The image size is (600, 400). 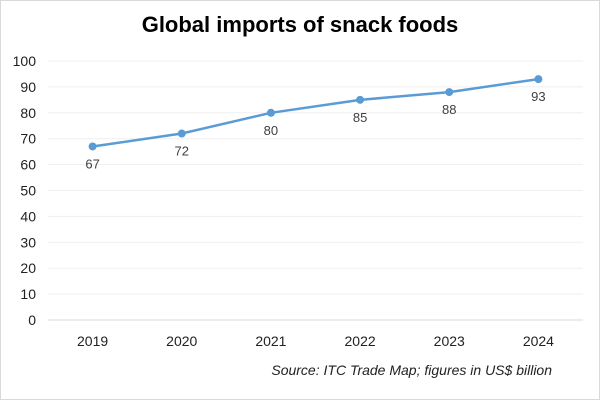 I want to click on data-label: 67, so click(x=92, y=163).